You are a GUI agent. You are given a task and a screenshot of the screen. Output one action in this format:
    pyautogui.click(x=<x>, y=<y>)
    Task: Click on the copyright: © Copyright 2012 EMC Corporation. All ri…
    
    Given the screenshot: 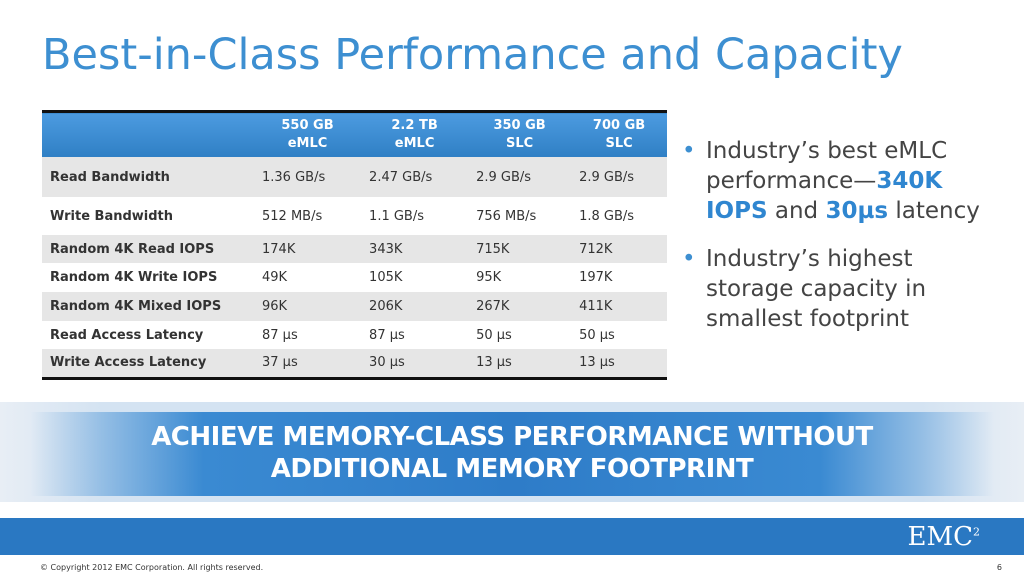 What is the action you would take?
    pyautogui.click(x=152, y=567)
    